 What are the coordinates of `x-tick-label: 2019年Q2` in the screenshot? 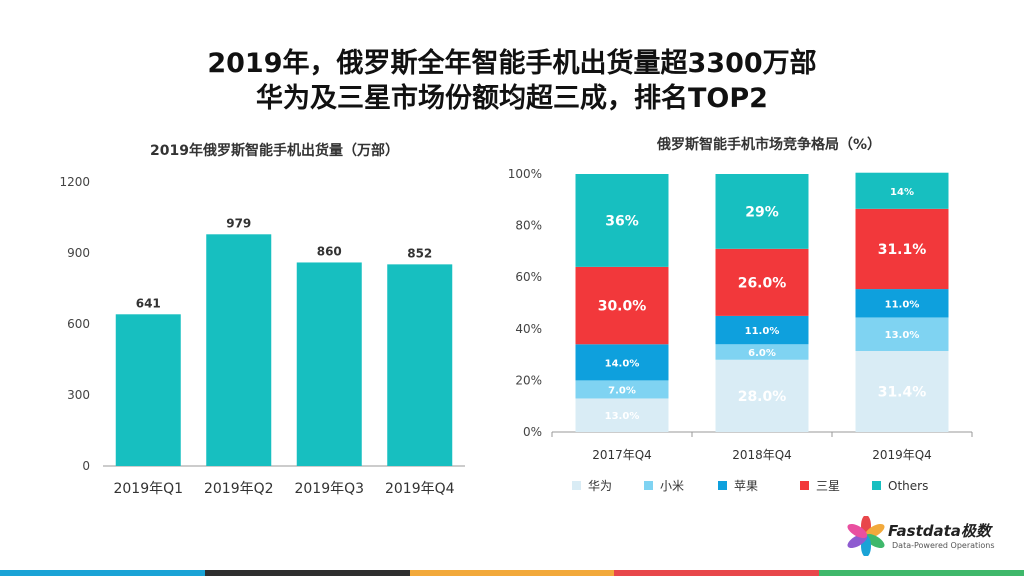 It's located at (239, 489).